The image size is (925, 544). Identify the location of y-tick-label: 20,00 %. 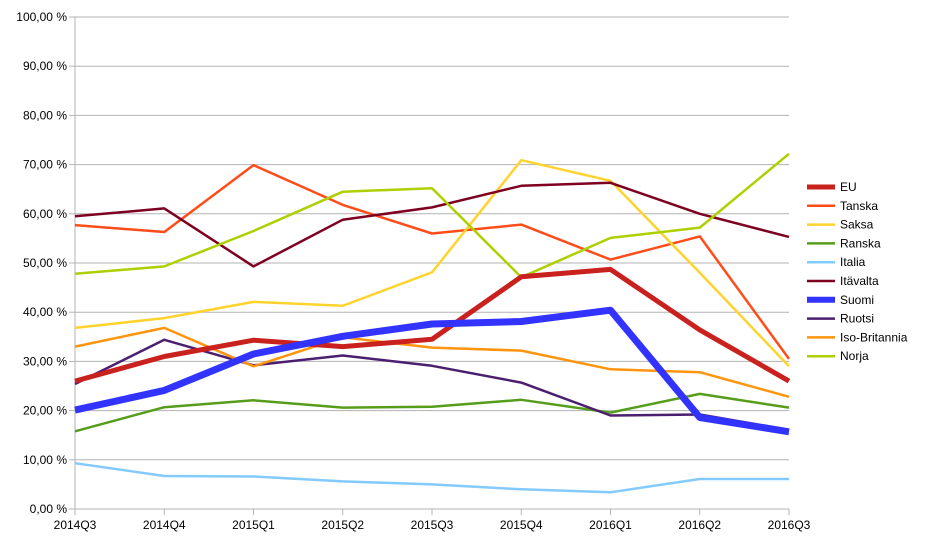
(45, 411).